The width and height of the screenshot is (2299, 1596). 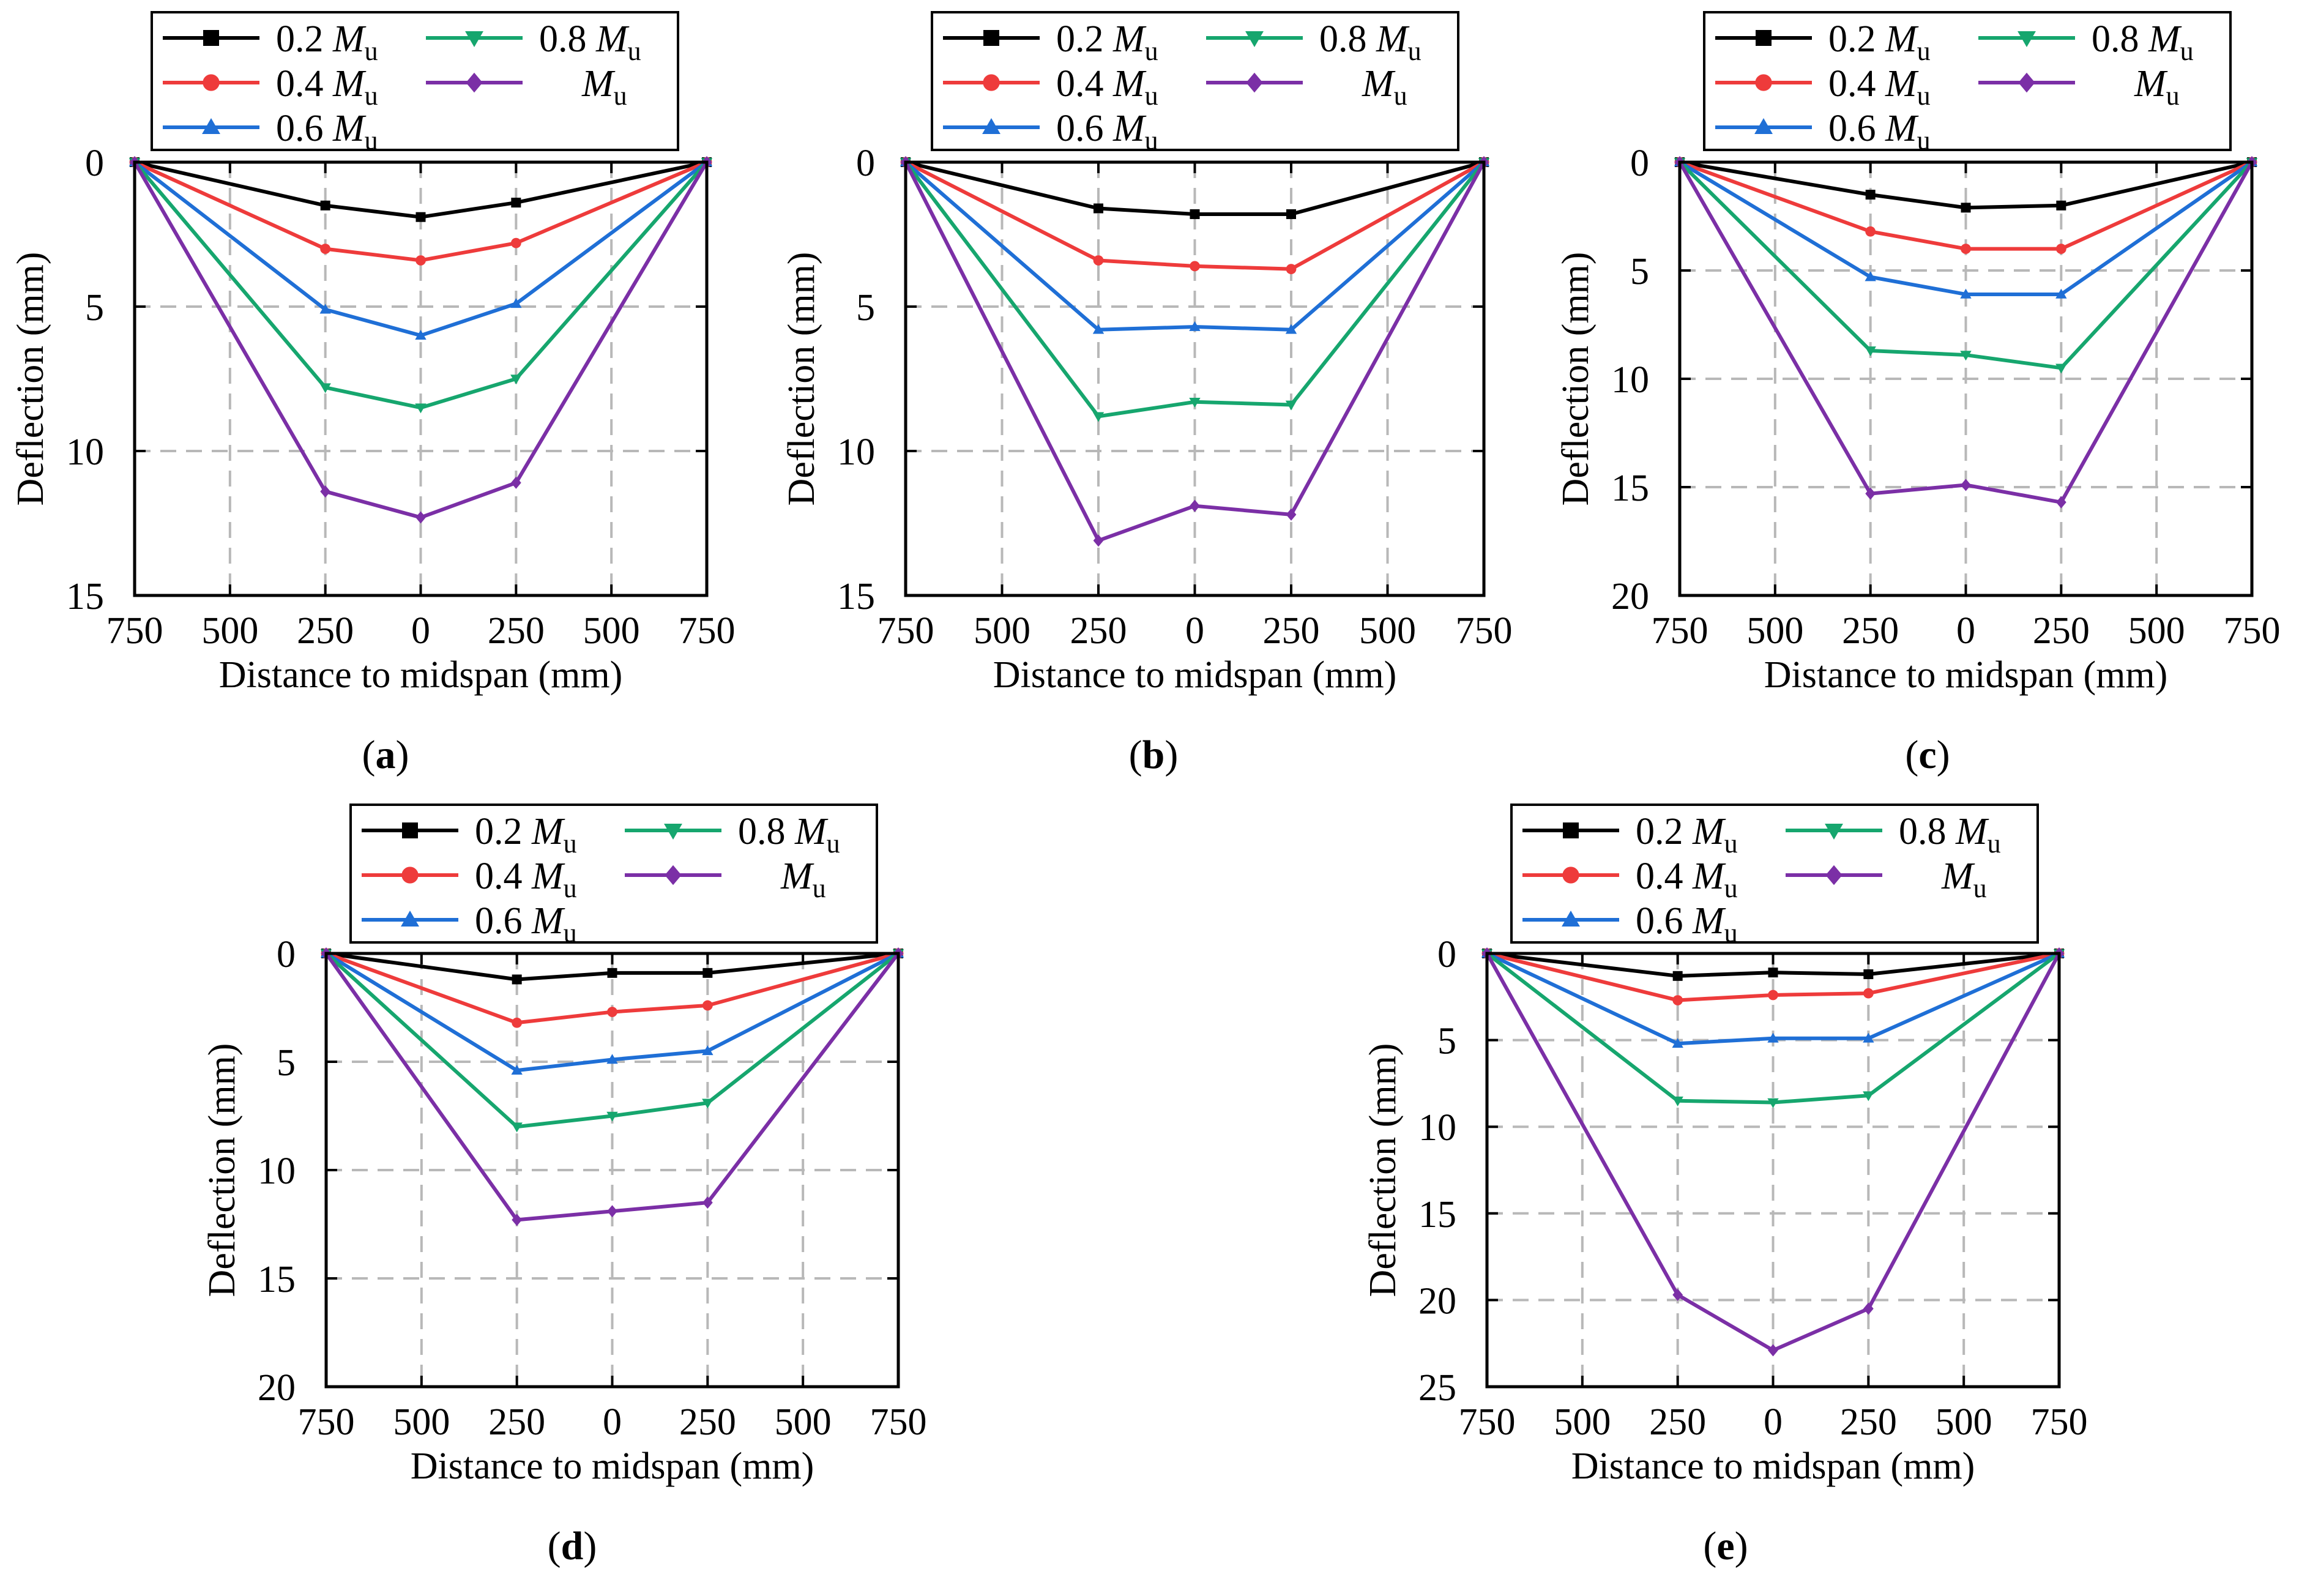 What do you see at coordinates (572, 1546) in the screenshot?
I see `panel-caption: (d)` at bounding box center [572, 1546].